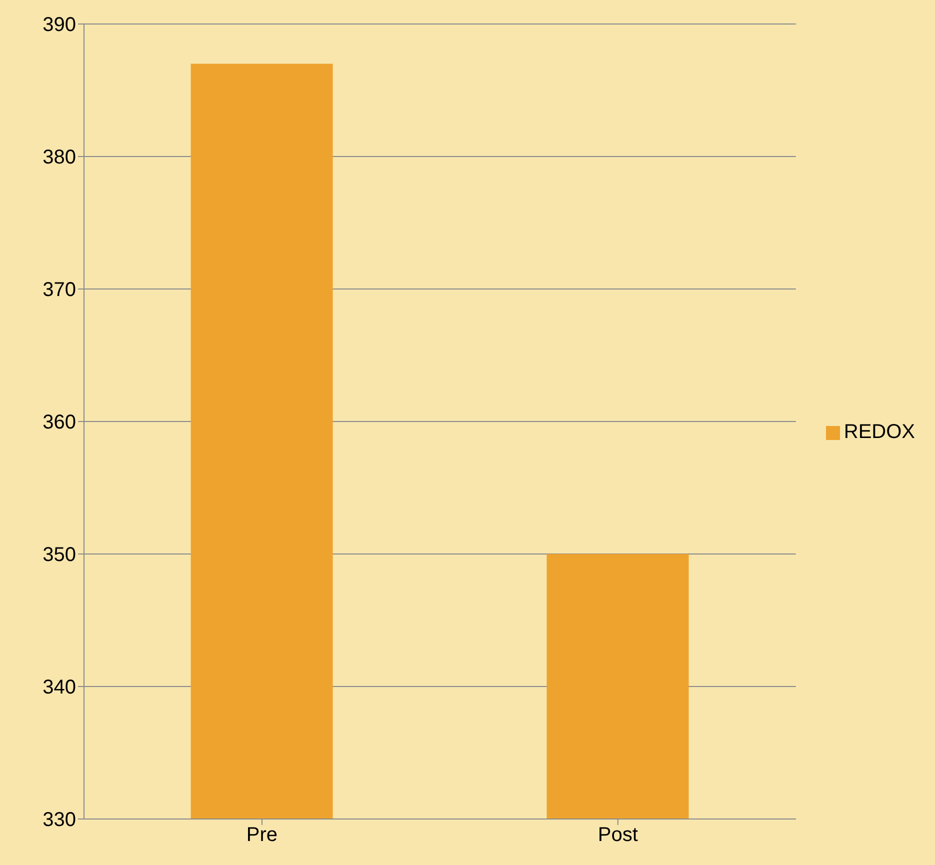 The image size is (935, 865). Describe the element at coordinates (262, 835) in the screenshot. I see `x-tick-label: Pre` at that location.